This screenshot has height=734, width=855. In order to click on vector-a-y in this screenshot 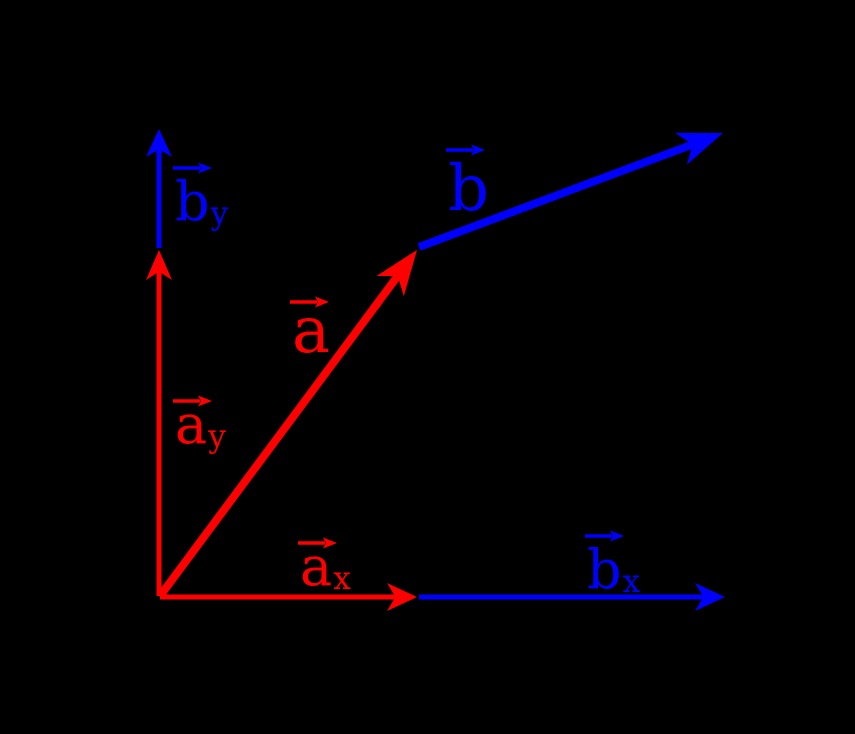, I will do `click(159, 423)`.